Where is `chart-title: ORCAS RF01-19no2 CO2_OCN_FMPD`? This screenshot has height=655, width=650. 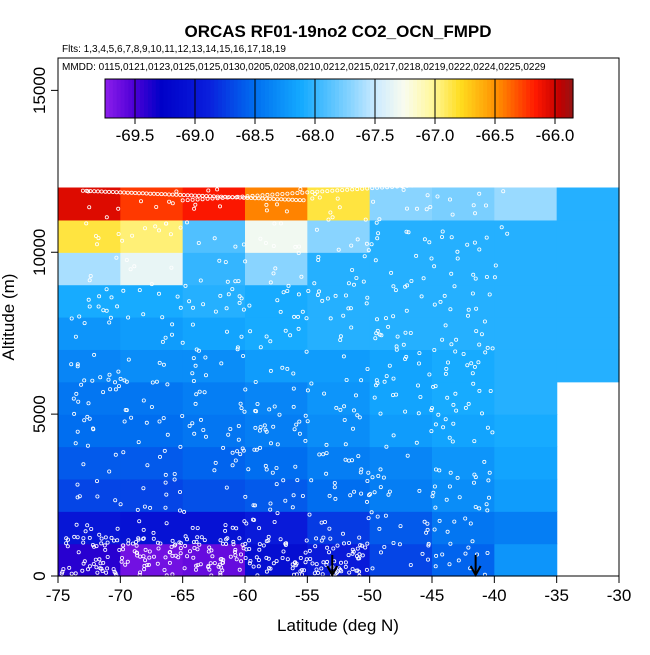
chart-title: ORCAS RF01-19no2 CO2_OCN_FMPD is located at coordinates (337, 31).